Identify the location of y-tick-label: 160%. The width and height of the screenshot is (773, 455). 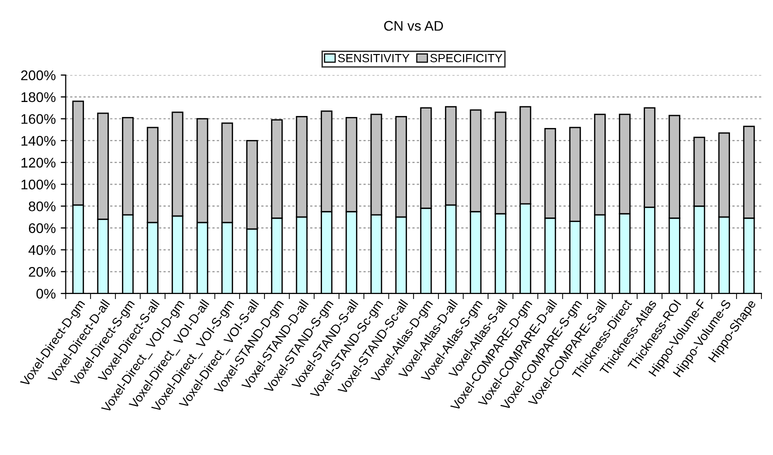
(39, 119).